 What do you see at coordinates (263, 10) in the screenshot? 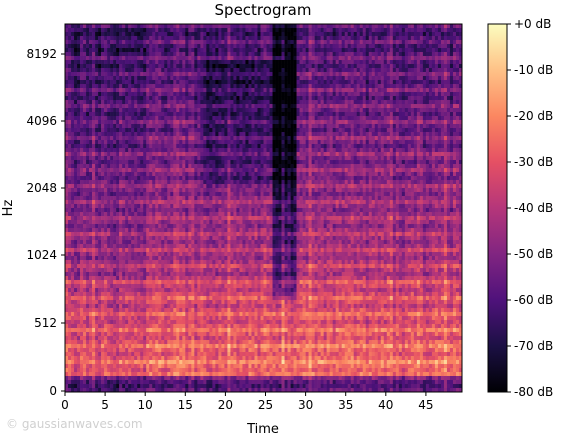
I see `chart-title: Spectrogram` at bounding box center [263, 10].